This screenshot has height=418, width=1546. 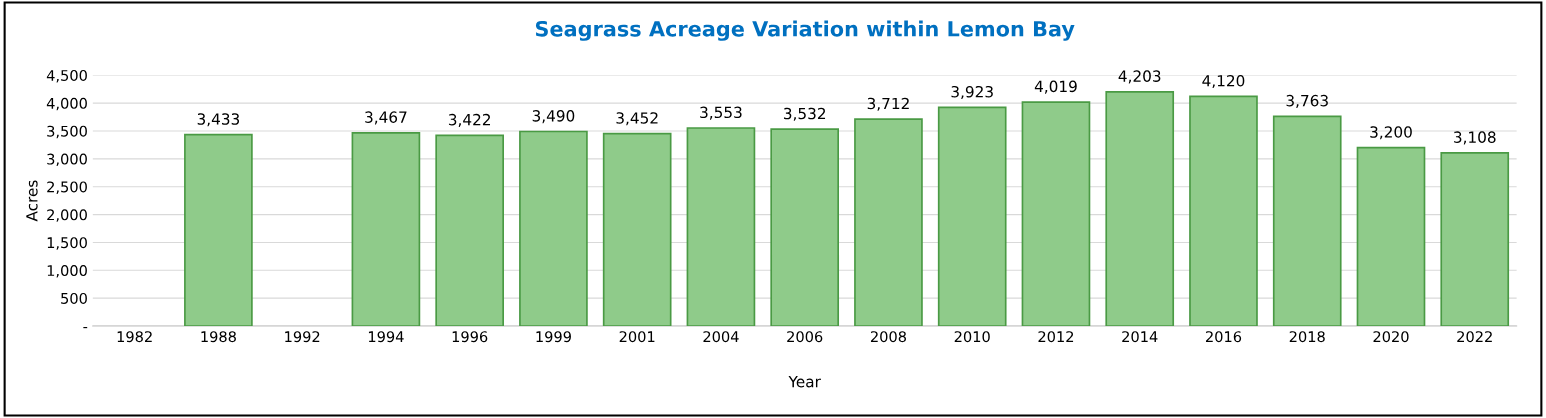 What do you see at coordinates (1055, 87) in the screenshot?
I see `data-label: 4,019` at bounding box center [1055, 87].